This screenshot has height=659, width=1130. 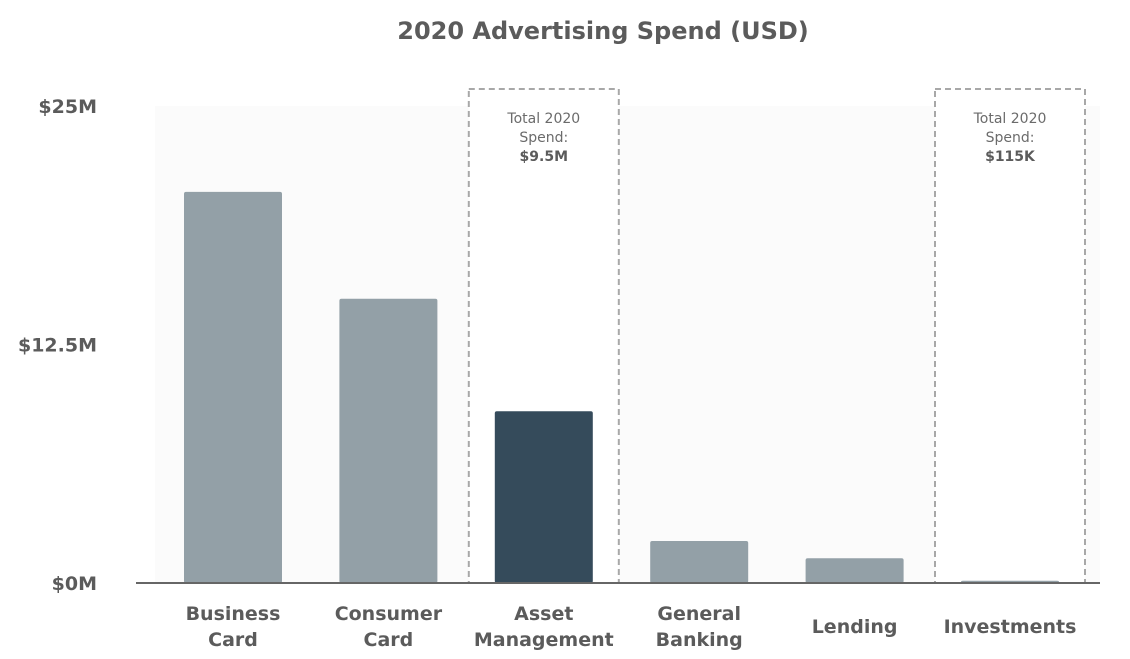 What do you see at coordinates (699, 640) in the screenshot?
I see `x-tick-label: Banking` at bounding box center [699, 640].